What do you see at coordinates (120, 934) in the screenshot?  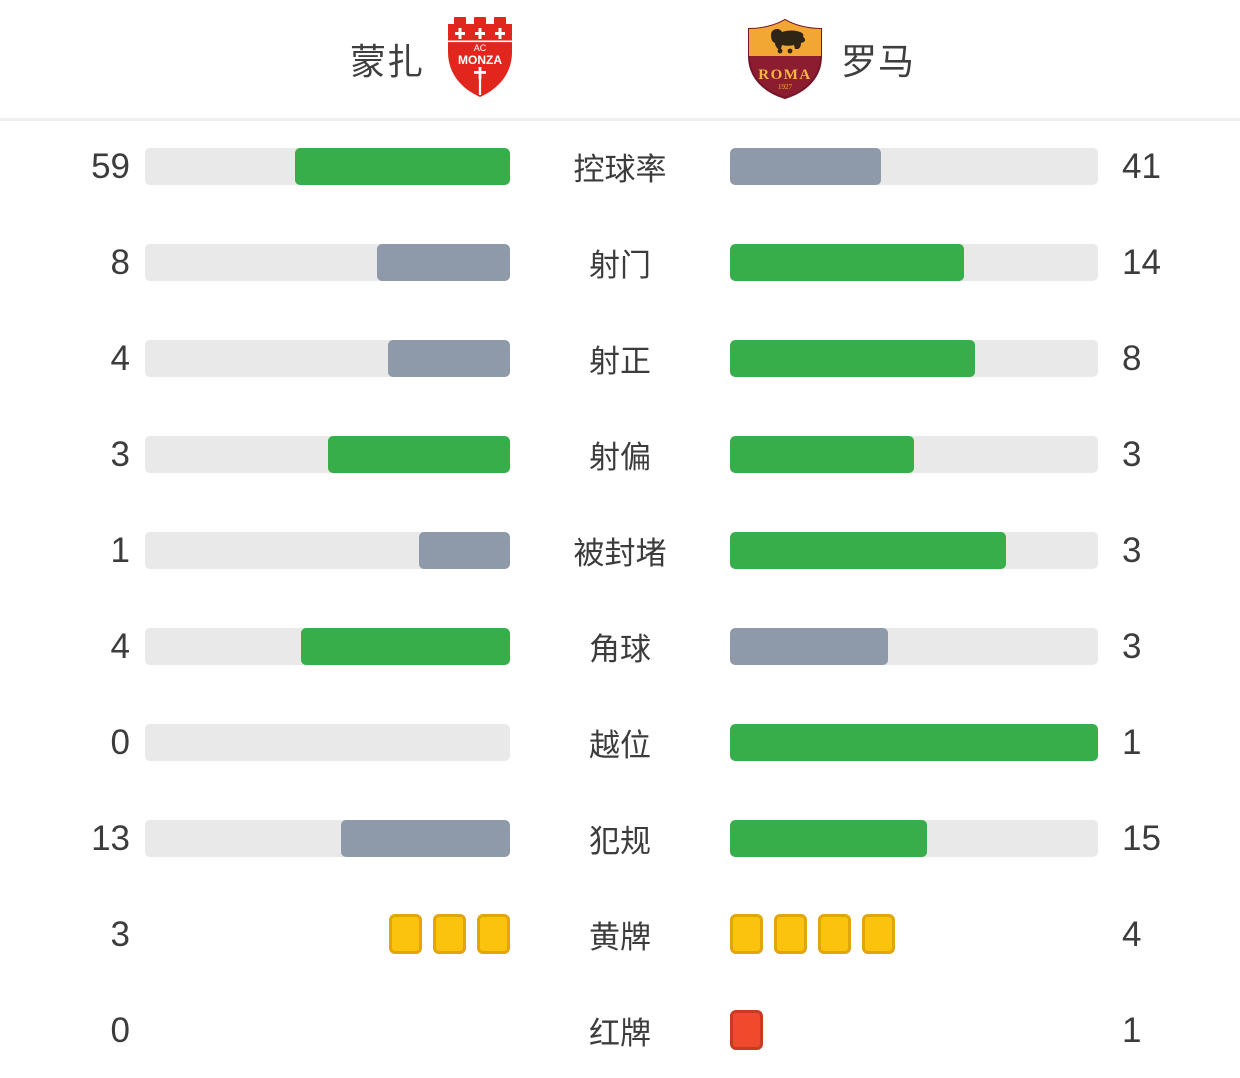 I see `home-value: 3` at bounding box center [120, 934].